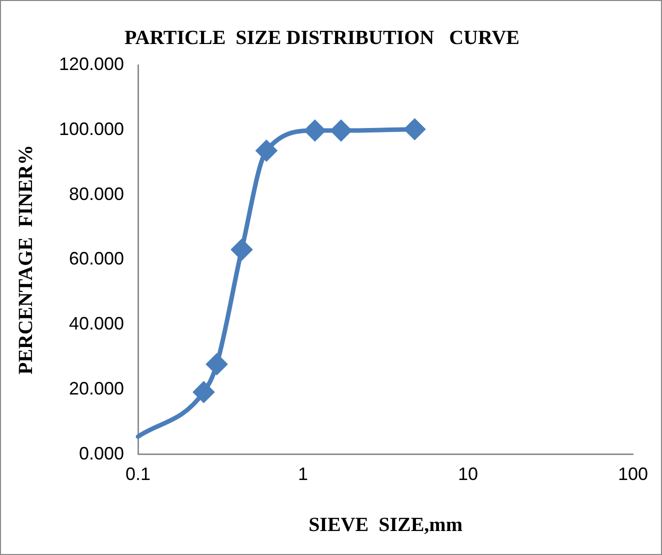  Describe the element at coordinates (96, 388) in the screenshot. I see `y-tick-label: 20.000` at that location.